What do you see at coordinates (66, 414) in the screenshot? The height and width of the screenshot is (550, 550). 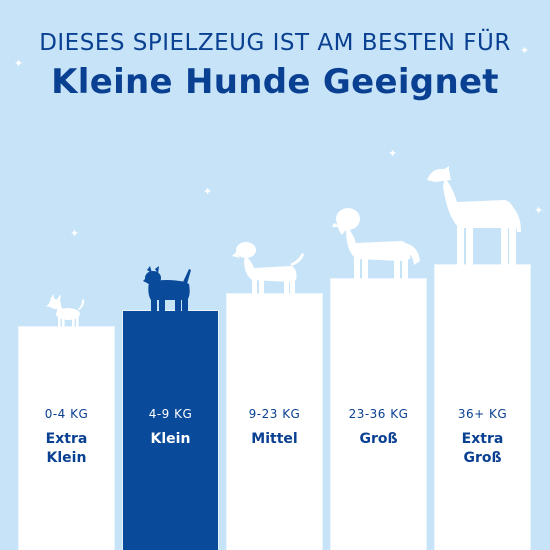 I see `weight-range-label: 0-4 KG` at bounding box center [66, 414].